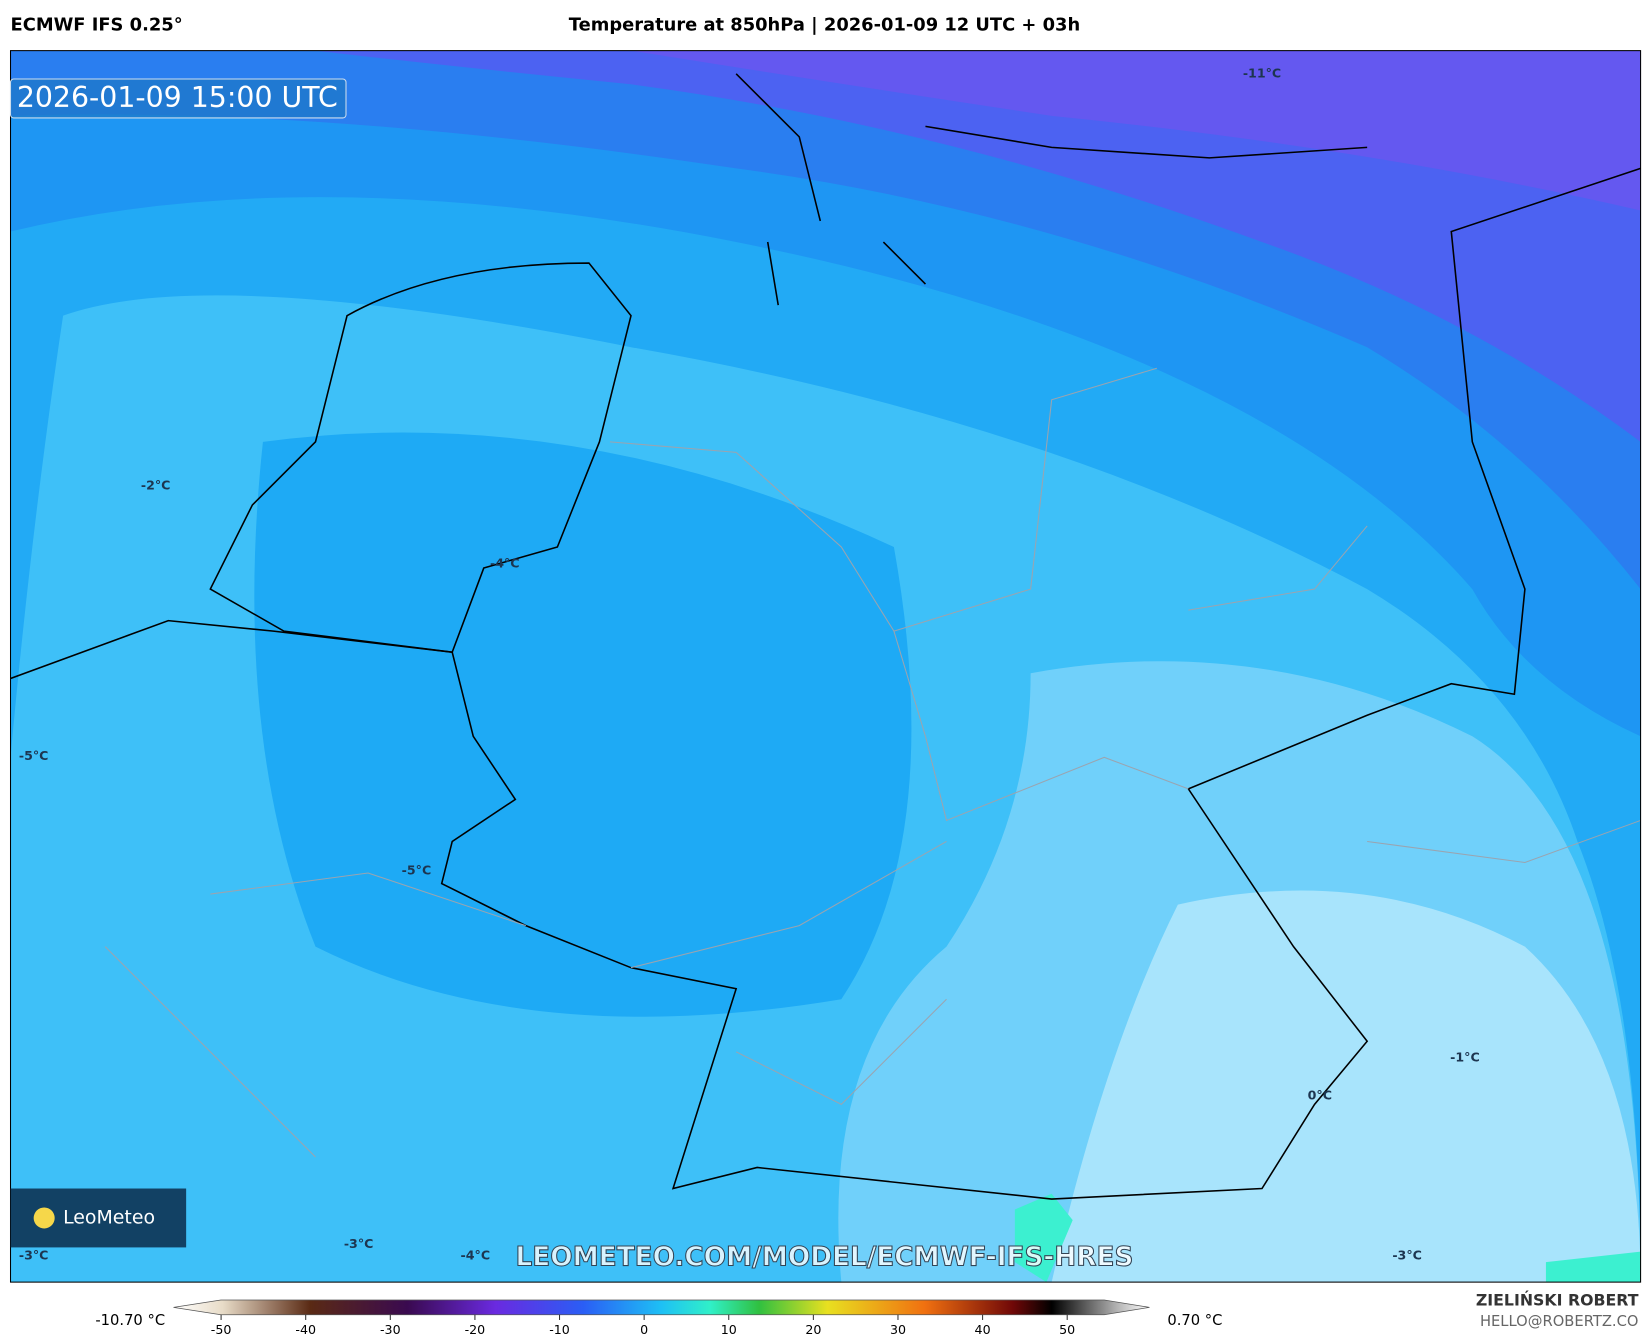 The image size is (1649, 1338). I want to click on colorbar-tick-label: 0, so click(644, 1329).